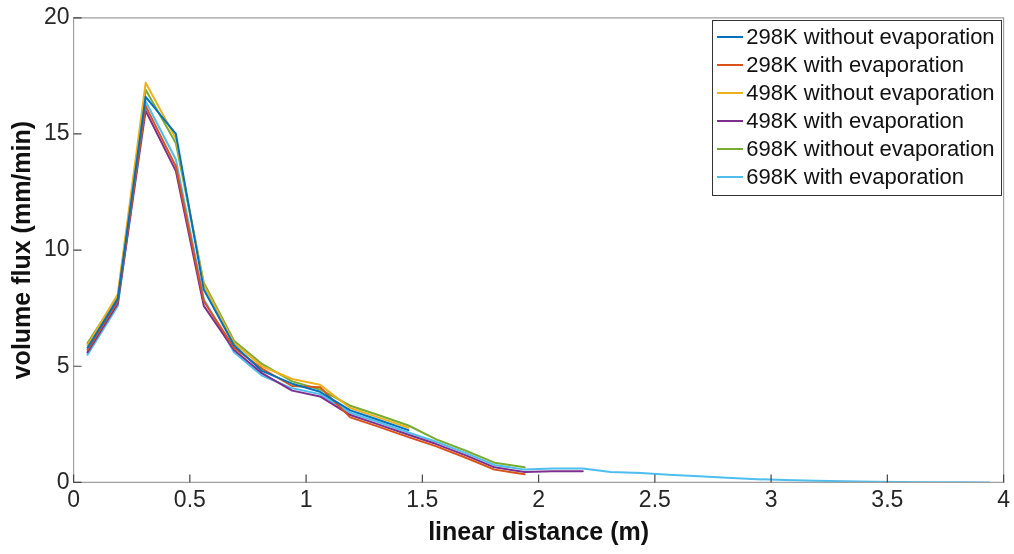  I want to click on x-tick-label: 1.5, so click(422, 498).